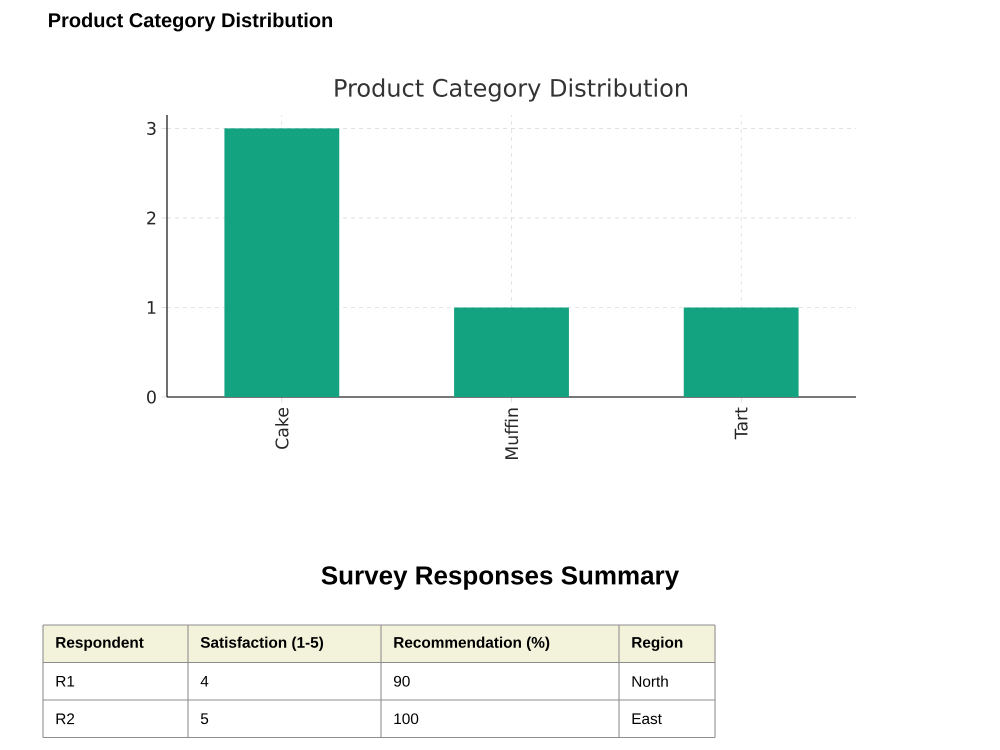  I want to click on text: 100, so click(406, 718).